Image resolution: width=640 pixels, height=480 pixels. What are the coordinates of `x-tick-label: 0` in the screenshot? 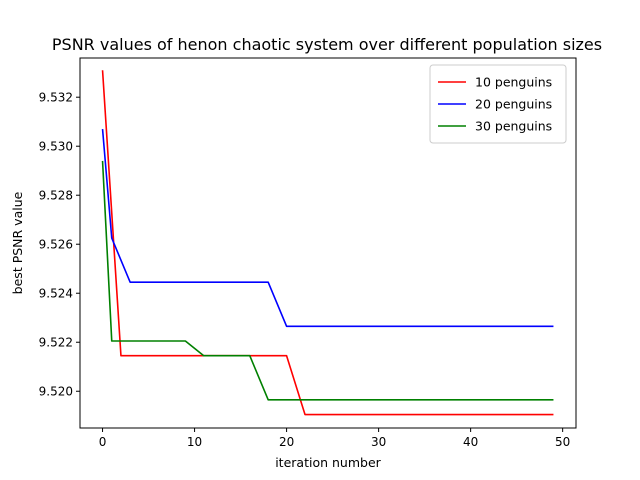 It's located at (103, 442).